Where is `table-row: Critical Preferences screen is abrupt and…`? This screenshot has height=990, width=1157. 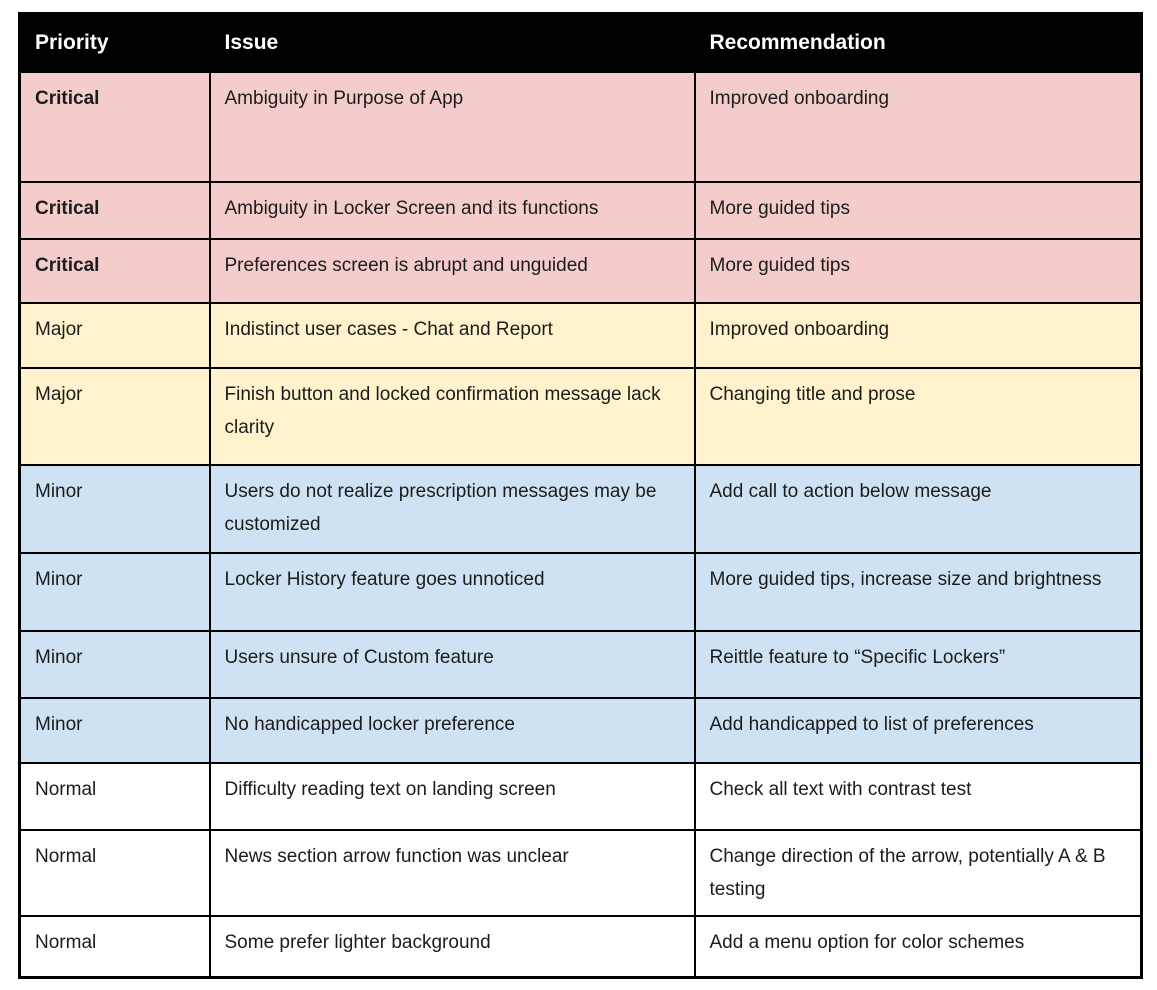 table-row: Critical Preferences screen is abrupt and… is located at coordinates (580, 270).